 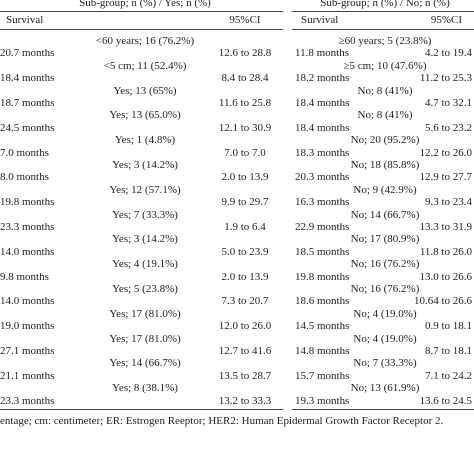 I want to click on survival: 15.7 months, so click(x=322, y=375).